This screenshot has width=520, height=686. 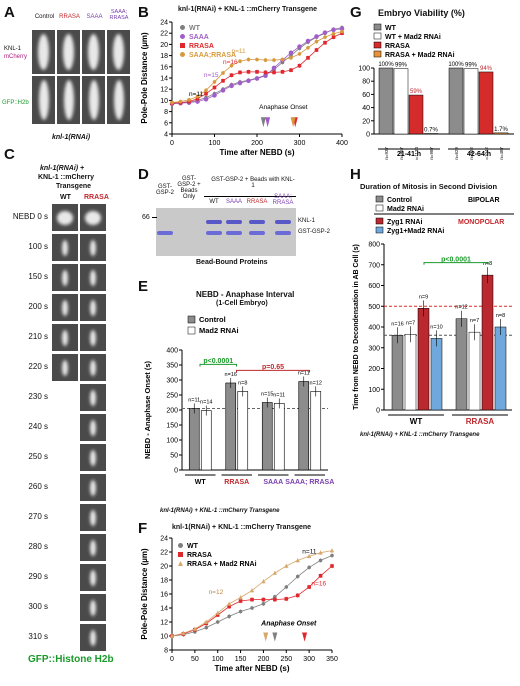 I want to click on y-tick-label: 8, so click(x=166, y=112).